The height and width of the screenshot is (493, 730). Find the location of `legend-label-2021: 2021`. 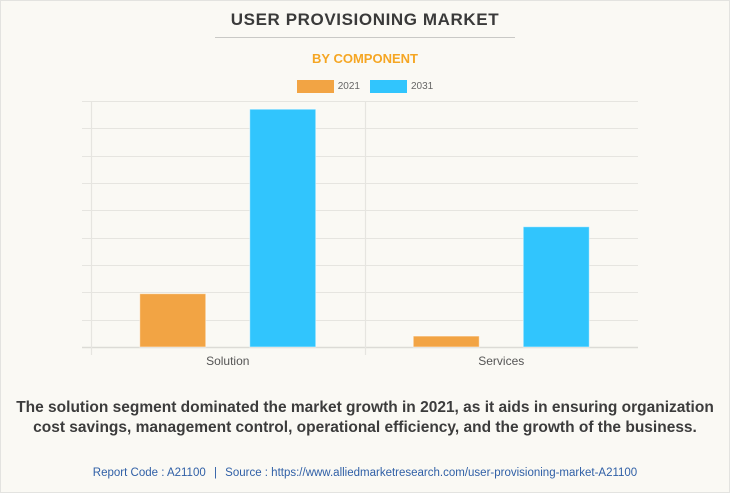

legend-label-2021: 2021 is located at coordinates (348, 86).